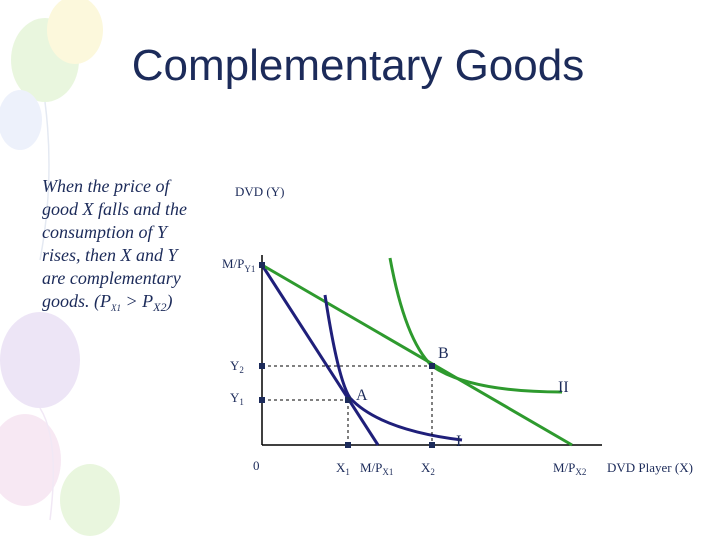 The width and height of the screenshot is (720, 540). I want to click on subscript: Y1, so click(249, 269).